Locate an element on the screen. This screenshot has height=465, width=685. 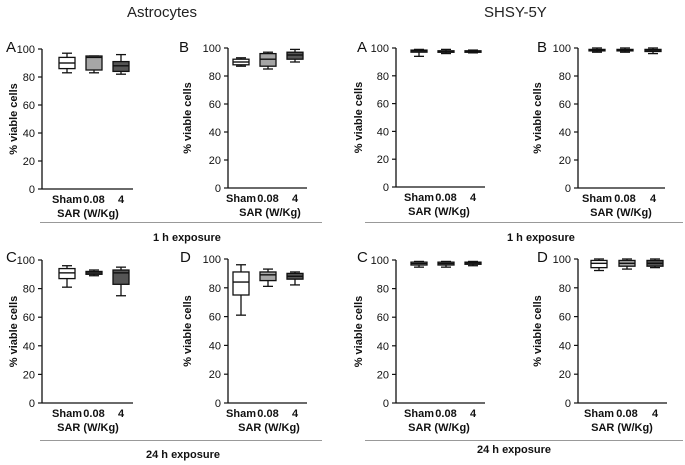
exposure-label-1h-left: 1 h exposure is located at coordinates (187, 238).